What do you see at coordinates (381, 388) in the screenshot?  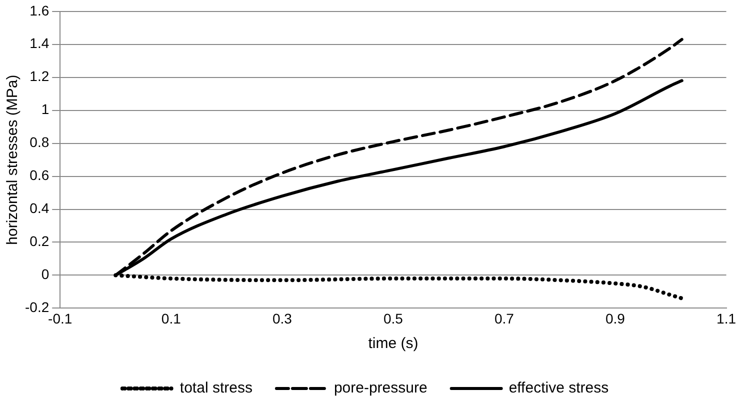 I see `legend-label: pore-pressure` at bounding box center [381, 388].